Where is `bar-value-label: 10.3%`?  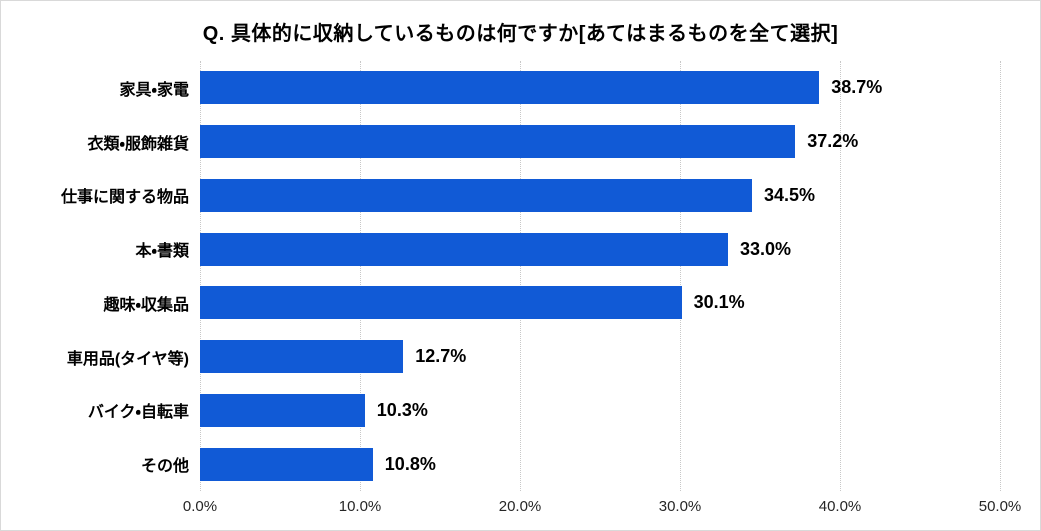 bar-value-label: 10.3% is located at coordinates (402, 409).